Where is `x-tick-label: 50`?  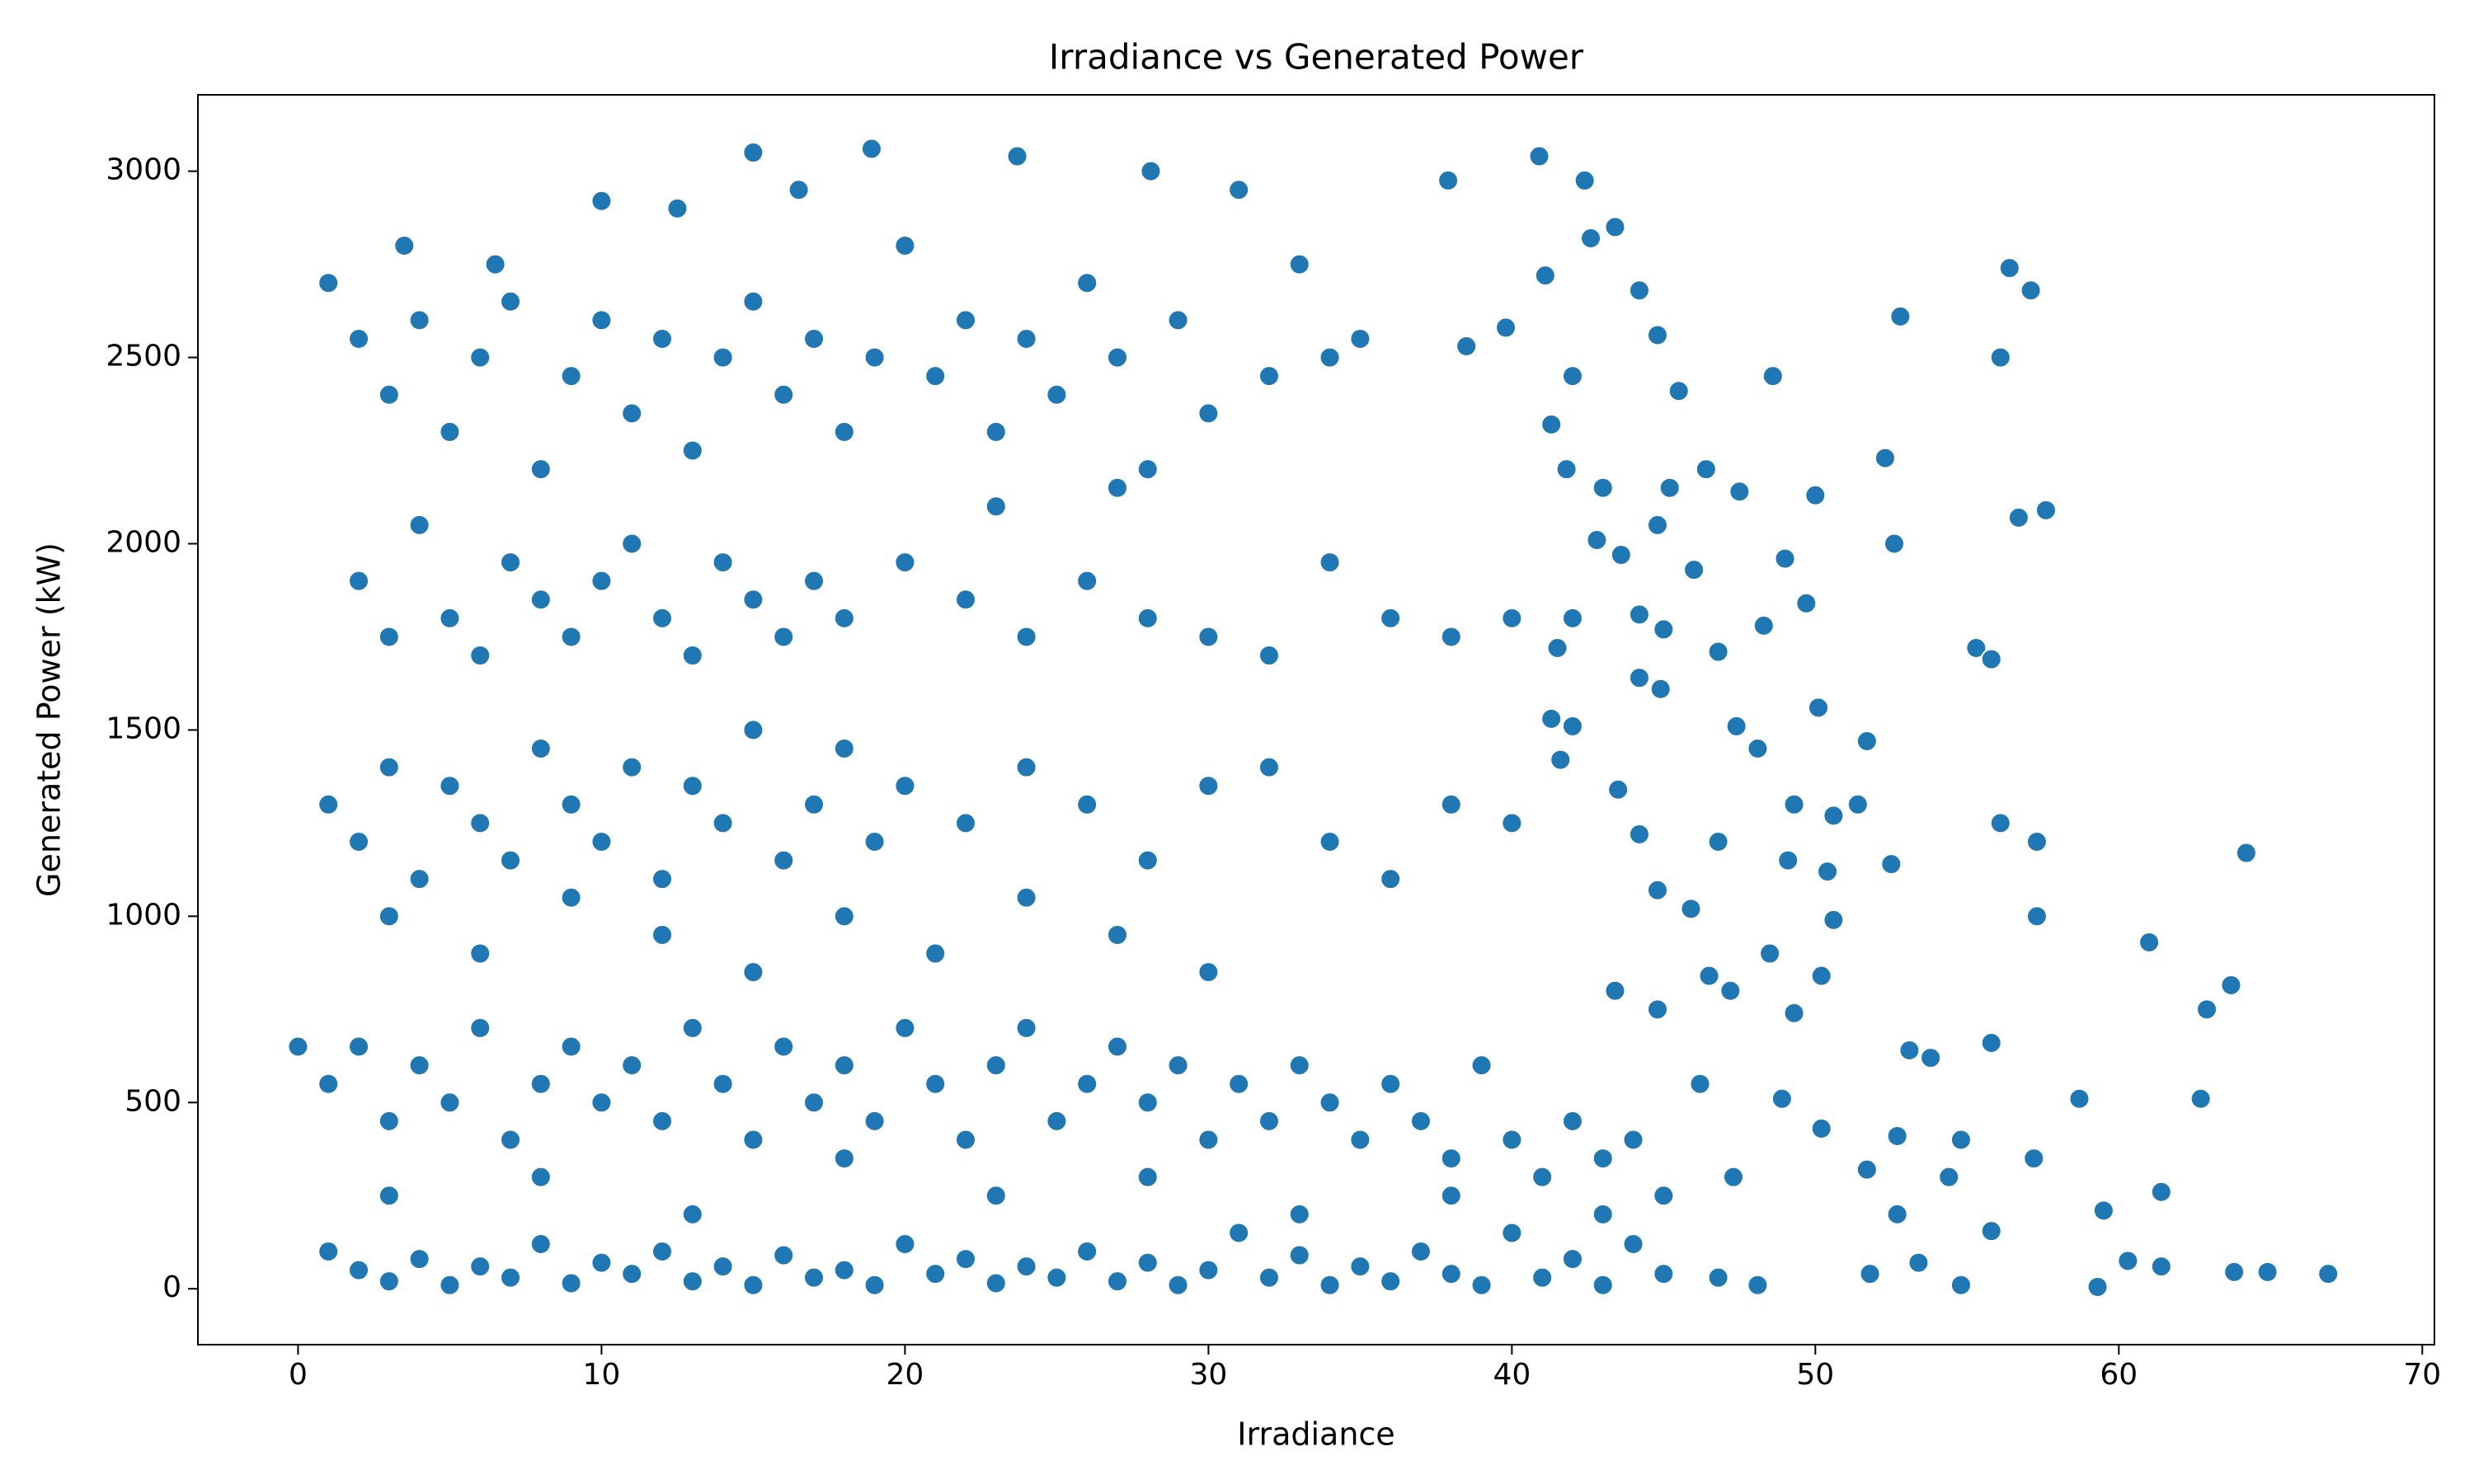 x-tick-label: 50 is located at coordinates (1815, 1375).